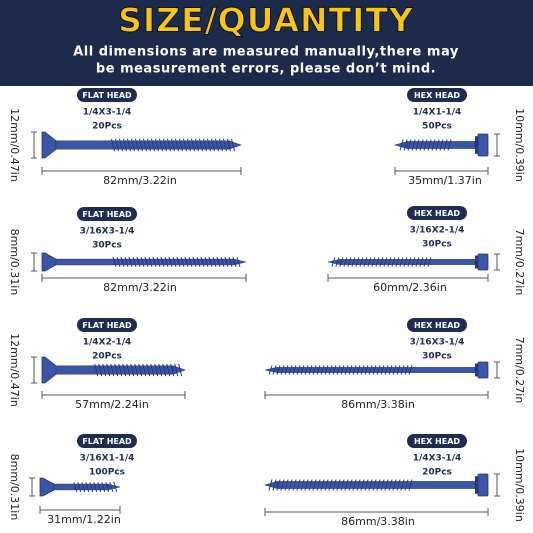  Describe the element at coordinates (437, 113) in the screenshot. I see `size: 1/4X1-1/4` at that location.